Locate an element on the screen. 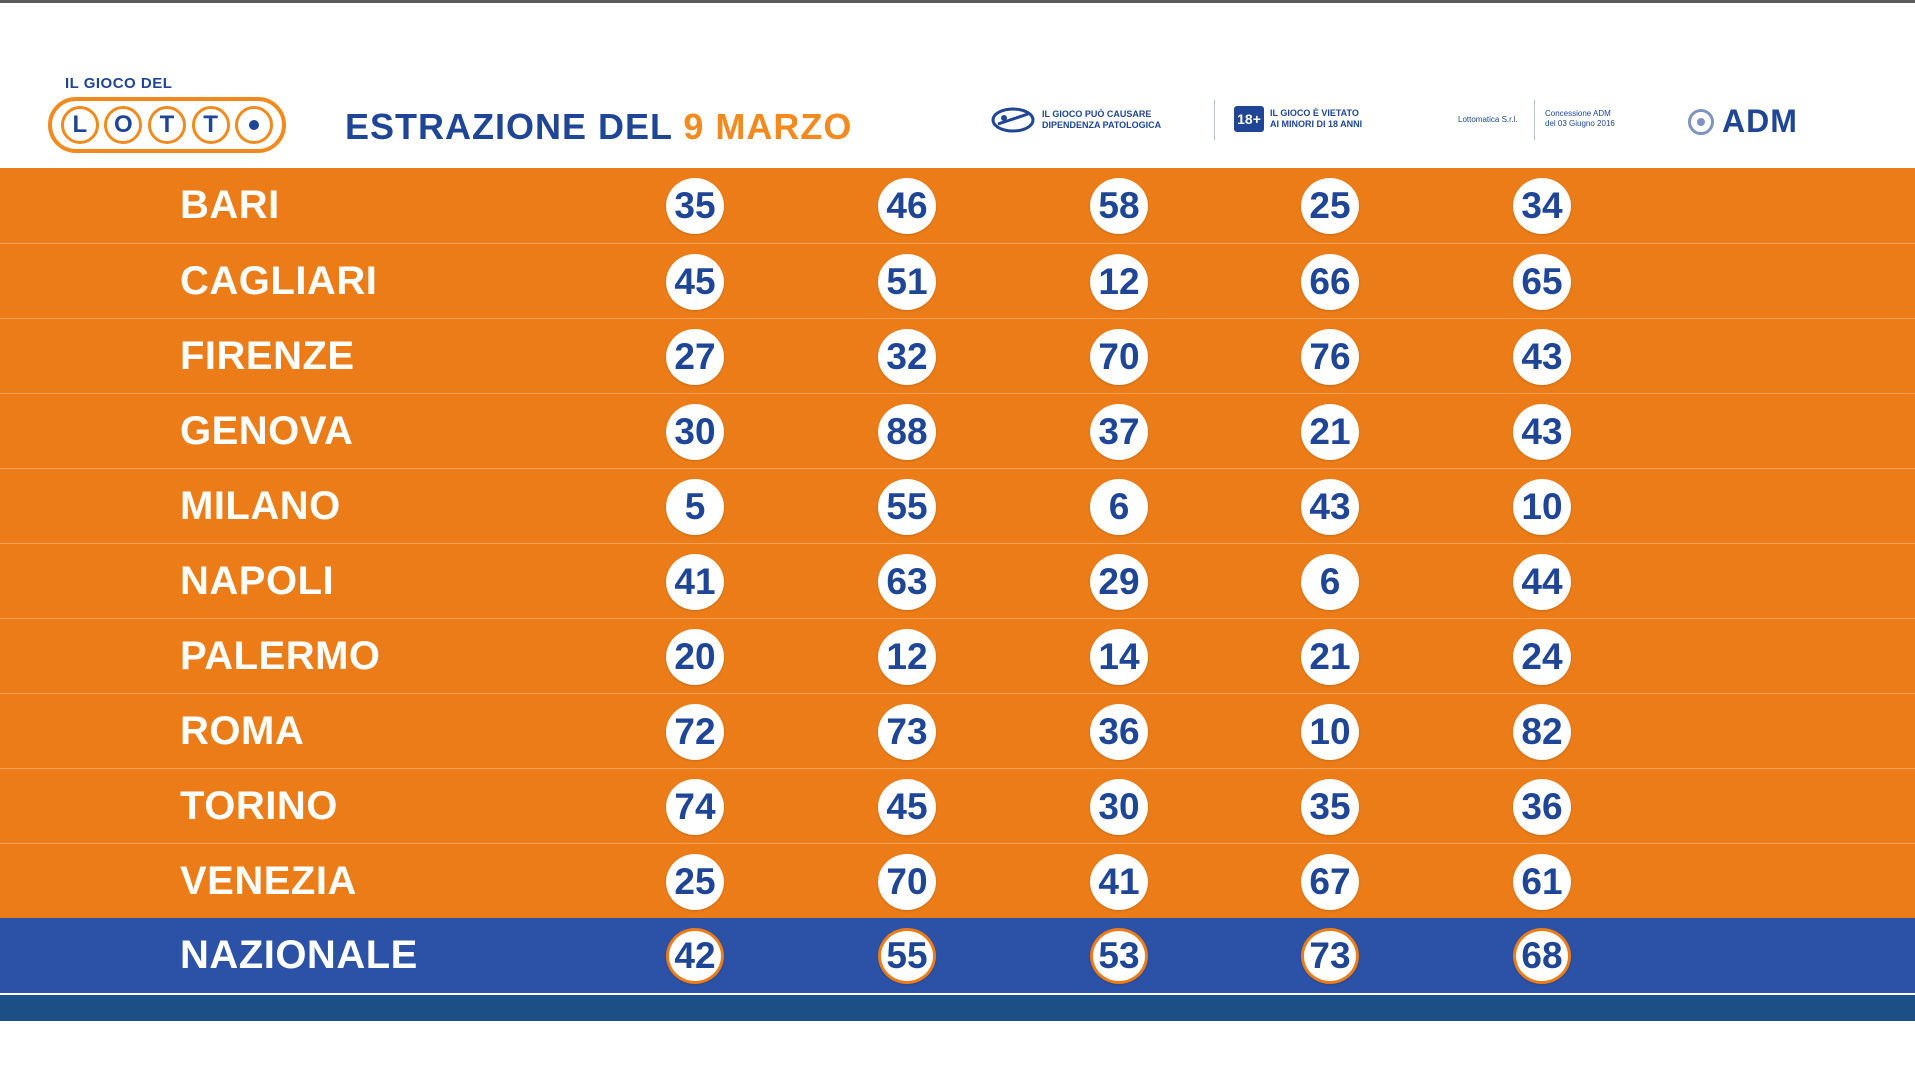  city-label: BARI is located at coordinates (230, 205).